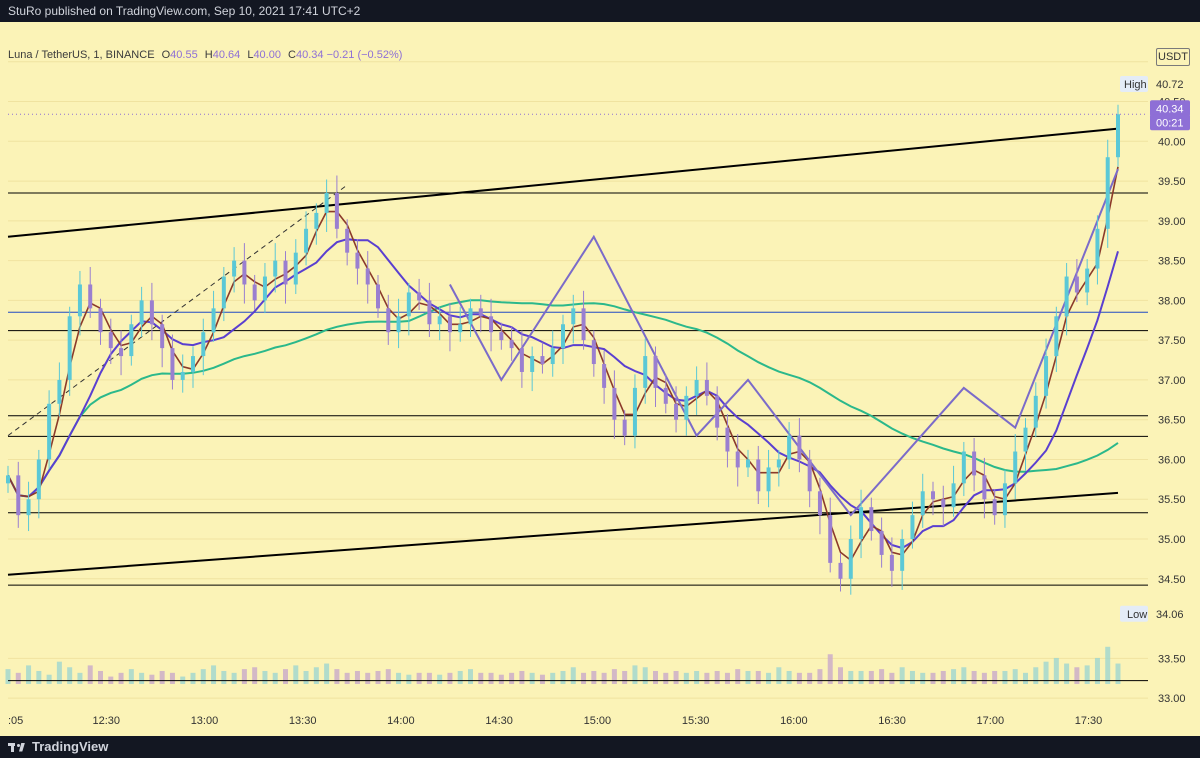  Describe the element at coordinates (499, 721) in the screenshot. I see `x-tick-label-5: 14:30` at that location.